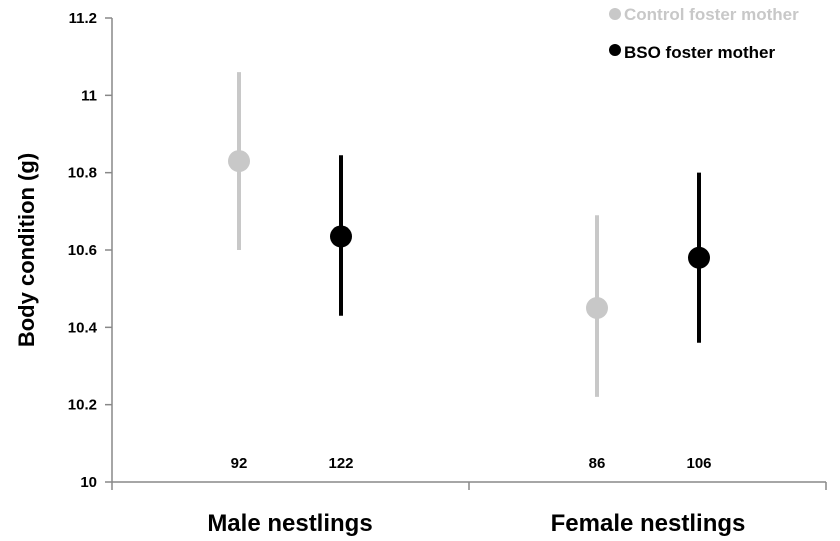  Describe the element at coordinates (711, 14) in the screenshot. I see `legend-label-control: Control foster mother` at that location.